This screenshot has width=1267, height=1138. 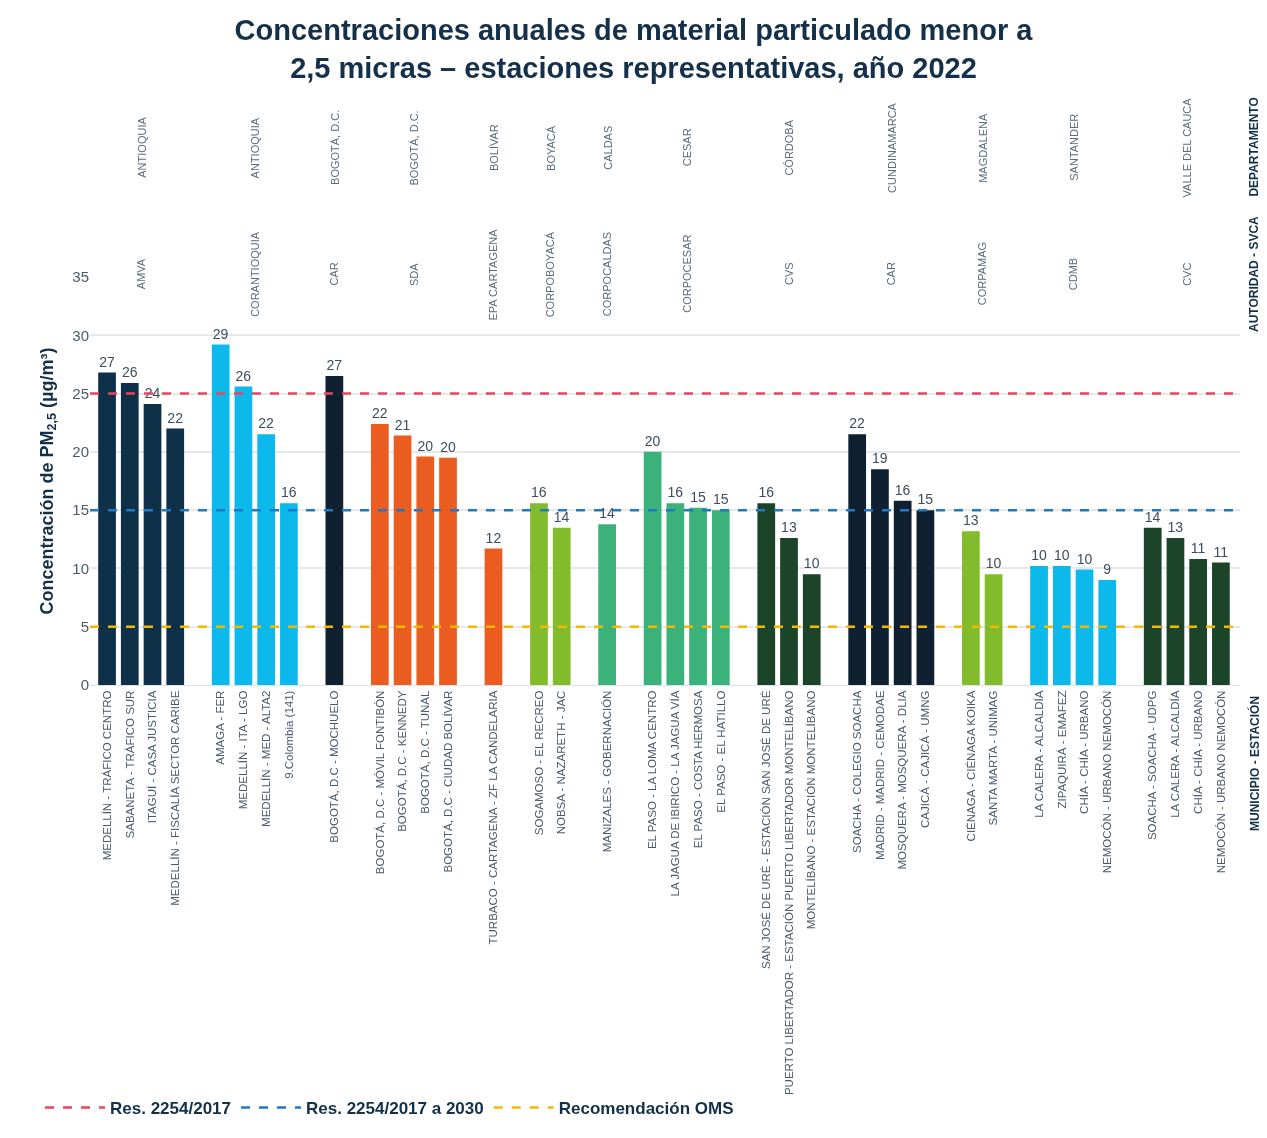 What do you see at coordinates (493, 148) in the screenshot?
I see `text: BOLÍVAR` at bounding box center [493, 148].